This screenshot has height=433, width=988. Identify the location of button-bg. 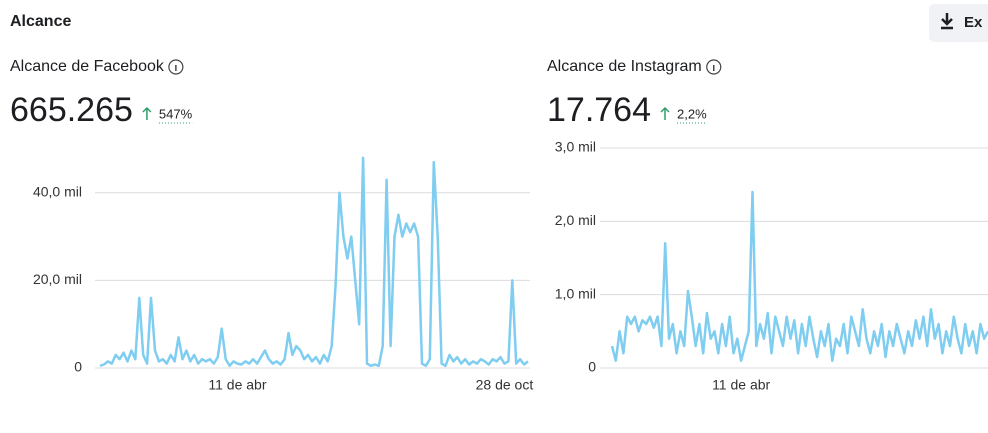
(958, 23).